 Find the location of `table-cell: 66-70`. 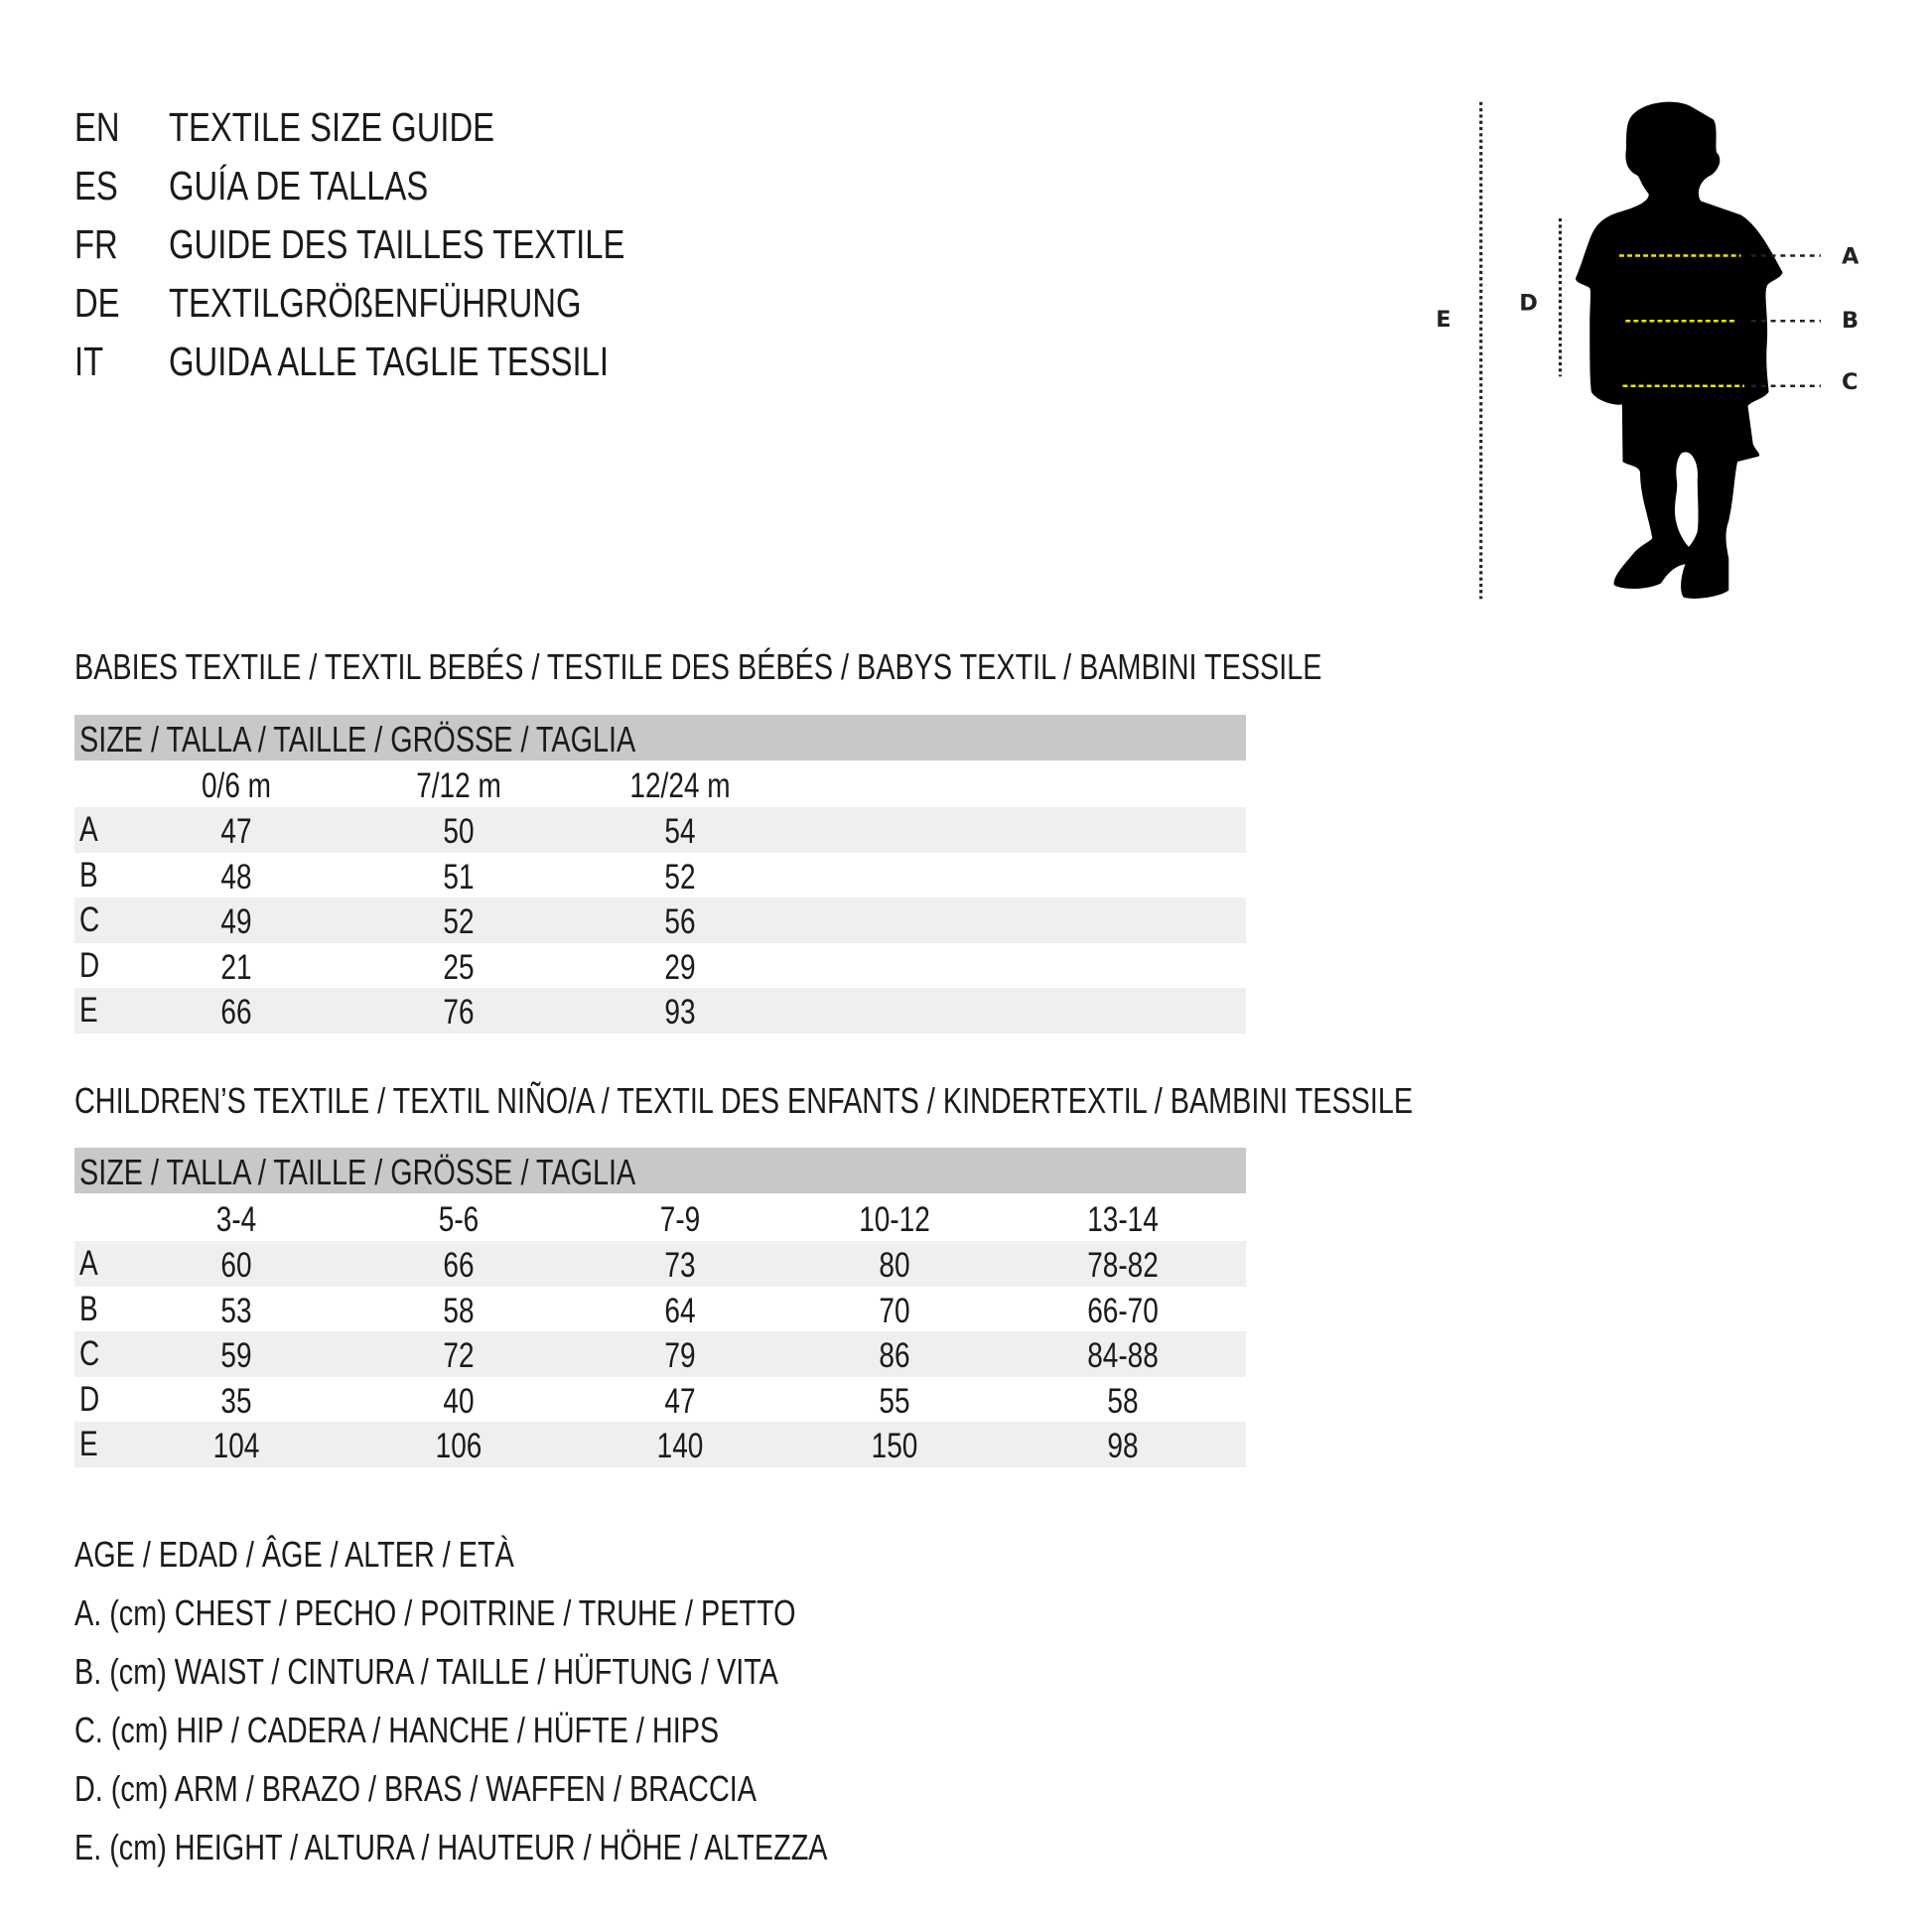

table-cell: 66-70 is located at coordinates (1123, 1310).